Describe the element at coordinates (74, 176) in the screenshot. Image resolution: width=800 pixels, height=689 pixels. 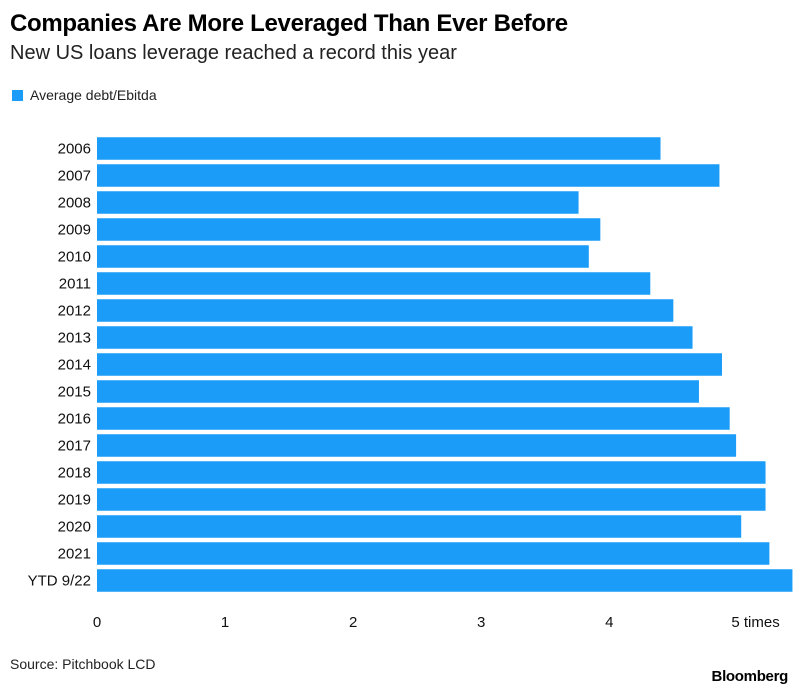
I see `category-label: 2007` at that location.